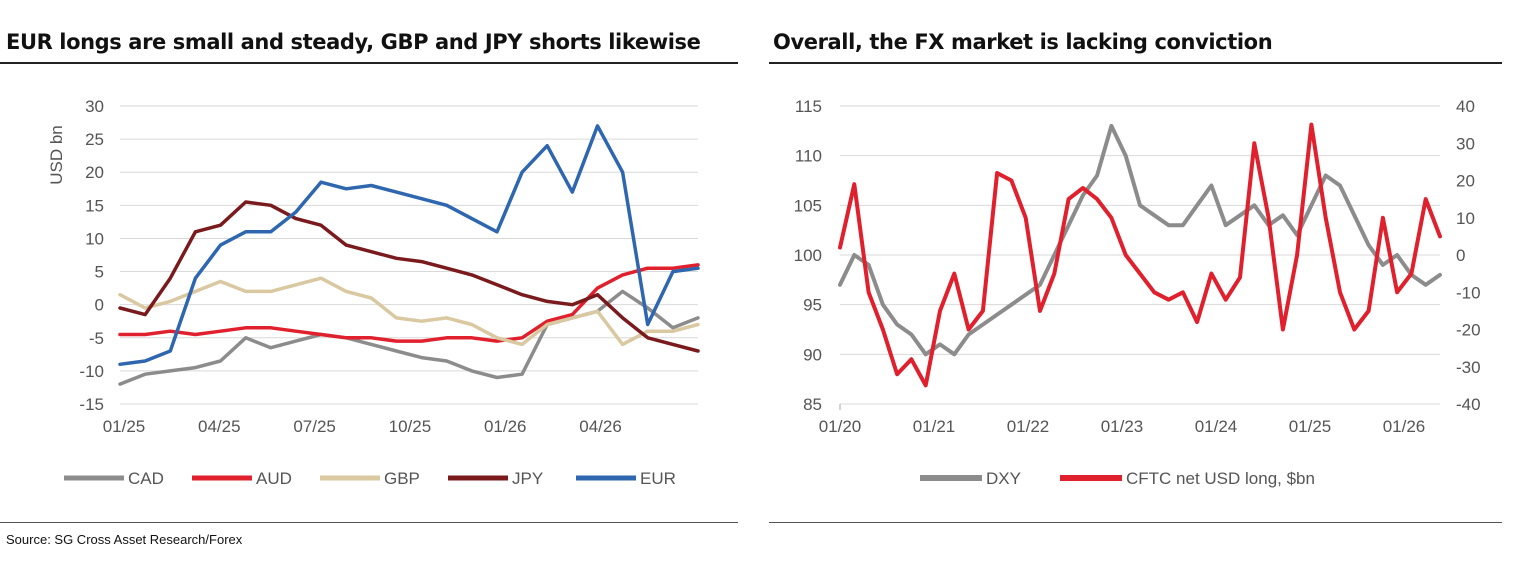 The height and width of the screenshot is (562, 1516). Describe the element at coordinates (1468, 367) in the screenshot. I see `right-right-y-tick-label: -30` at that location.